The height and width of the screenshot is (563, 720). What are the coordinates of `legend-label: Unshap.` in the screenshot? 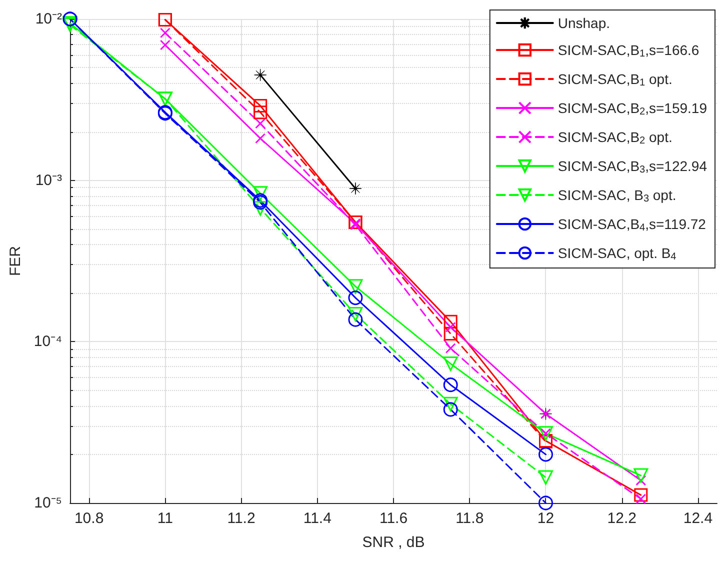 It's located at (584, 23).